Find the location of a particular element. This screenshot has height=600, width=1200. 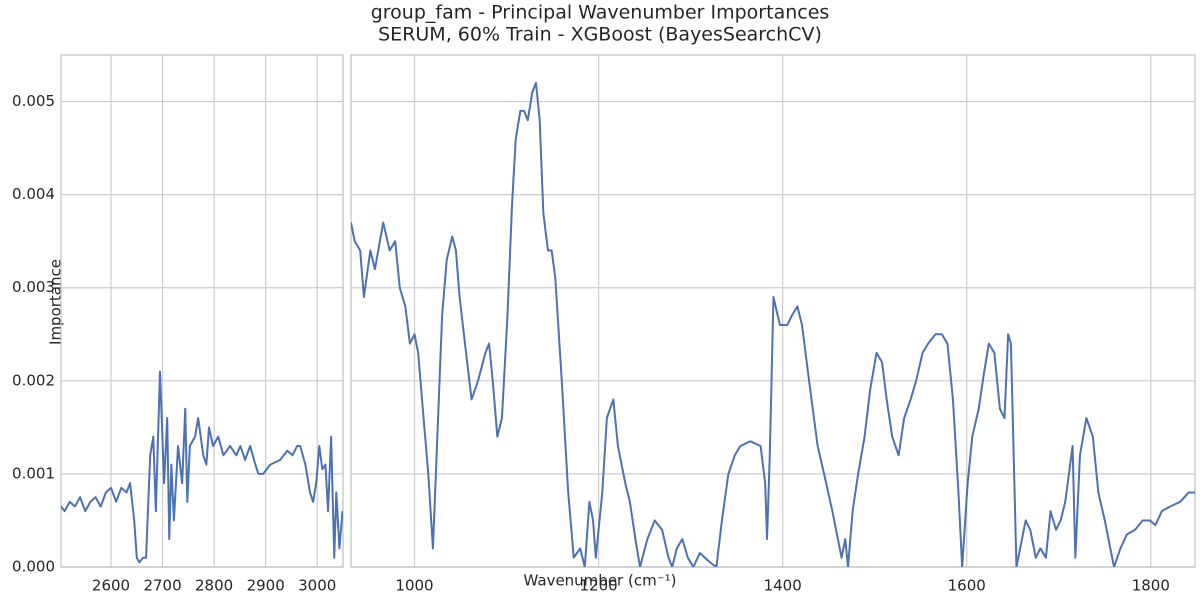

x-tick-label: 2700 is located at coordinates (162, 586).